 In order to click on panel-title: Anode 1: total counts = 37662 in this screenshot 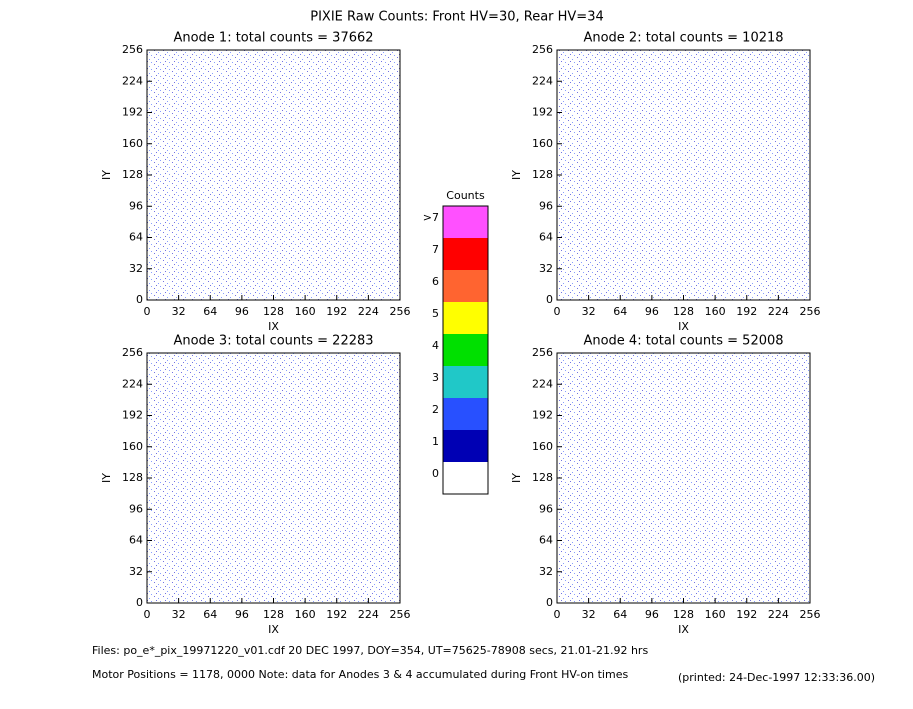, I will do `click(273, 38)`.